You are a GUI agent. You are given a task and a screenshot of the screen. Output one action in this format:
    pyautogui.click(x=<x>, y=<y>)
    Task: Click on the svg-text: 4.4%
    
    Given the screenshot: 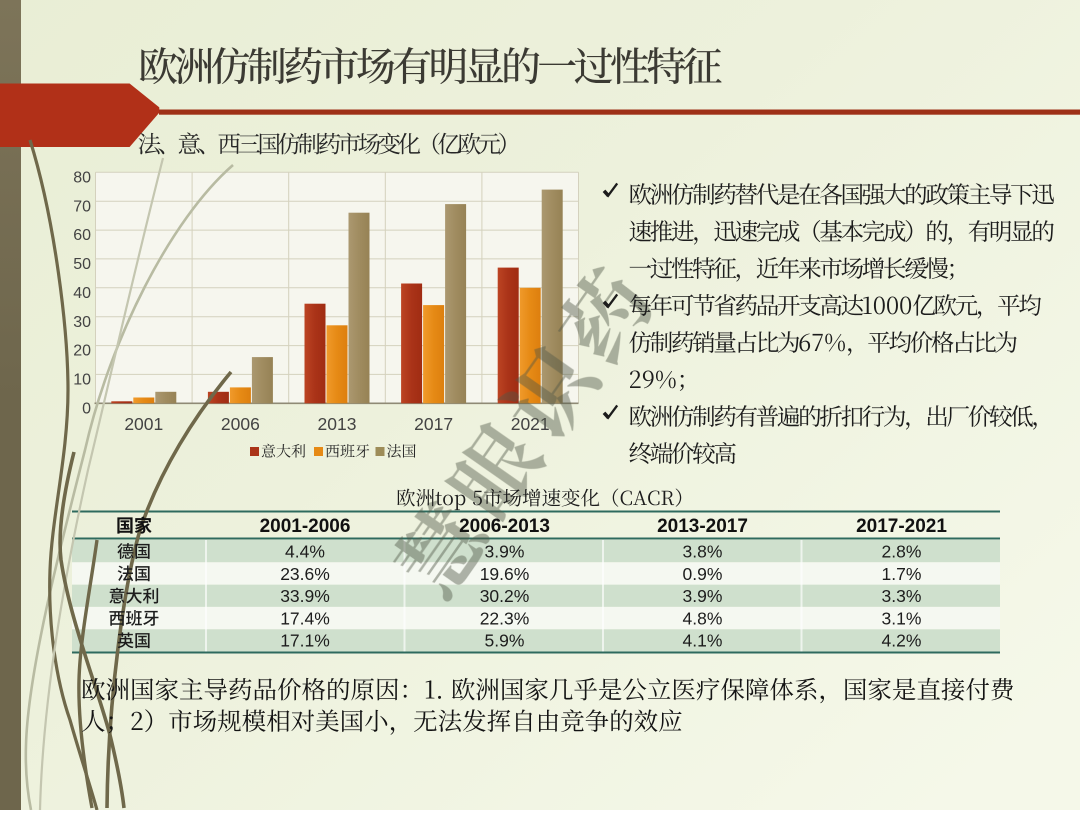 What is the action you would take?
    pyautogui.click(x=305, y=552)
    